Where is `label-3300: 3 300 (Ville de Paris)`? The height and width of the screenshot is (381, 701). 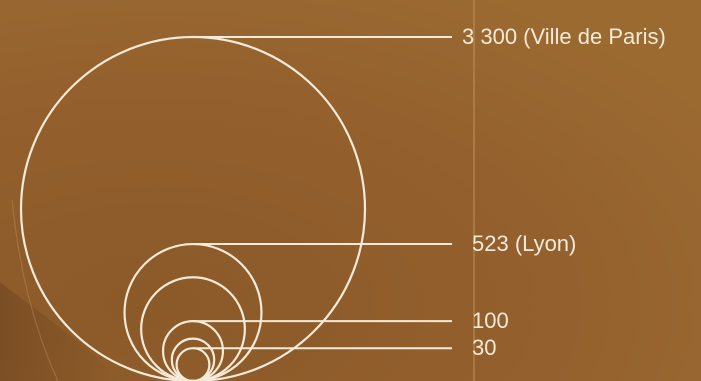 label-3300: 3 300 (Ville de Paris) is located at coordinates (564, 36).